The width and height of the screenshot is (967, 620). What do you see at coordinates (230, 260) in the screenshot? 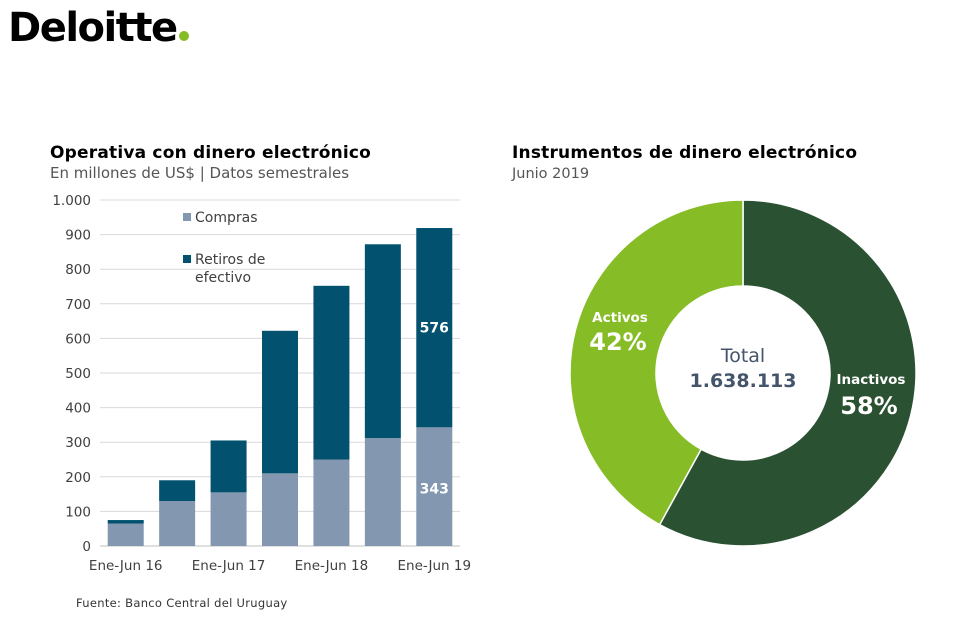
I see `legend-label-retiros: Retiros de` at bounding box center [230, 260].